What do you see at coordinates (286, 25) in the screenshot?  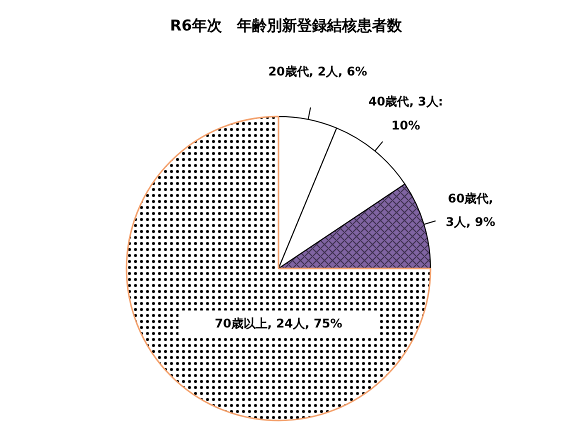 I see `chart-title: R6年次 年齢別新登録結核患者数` at bounding box center [286, 25].